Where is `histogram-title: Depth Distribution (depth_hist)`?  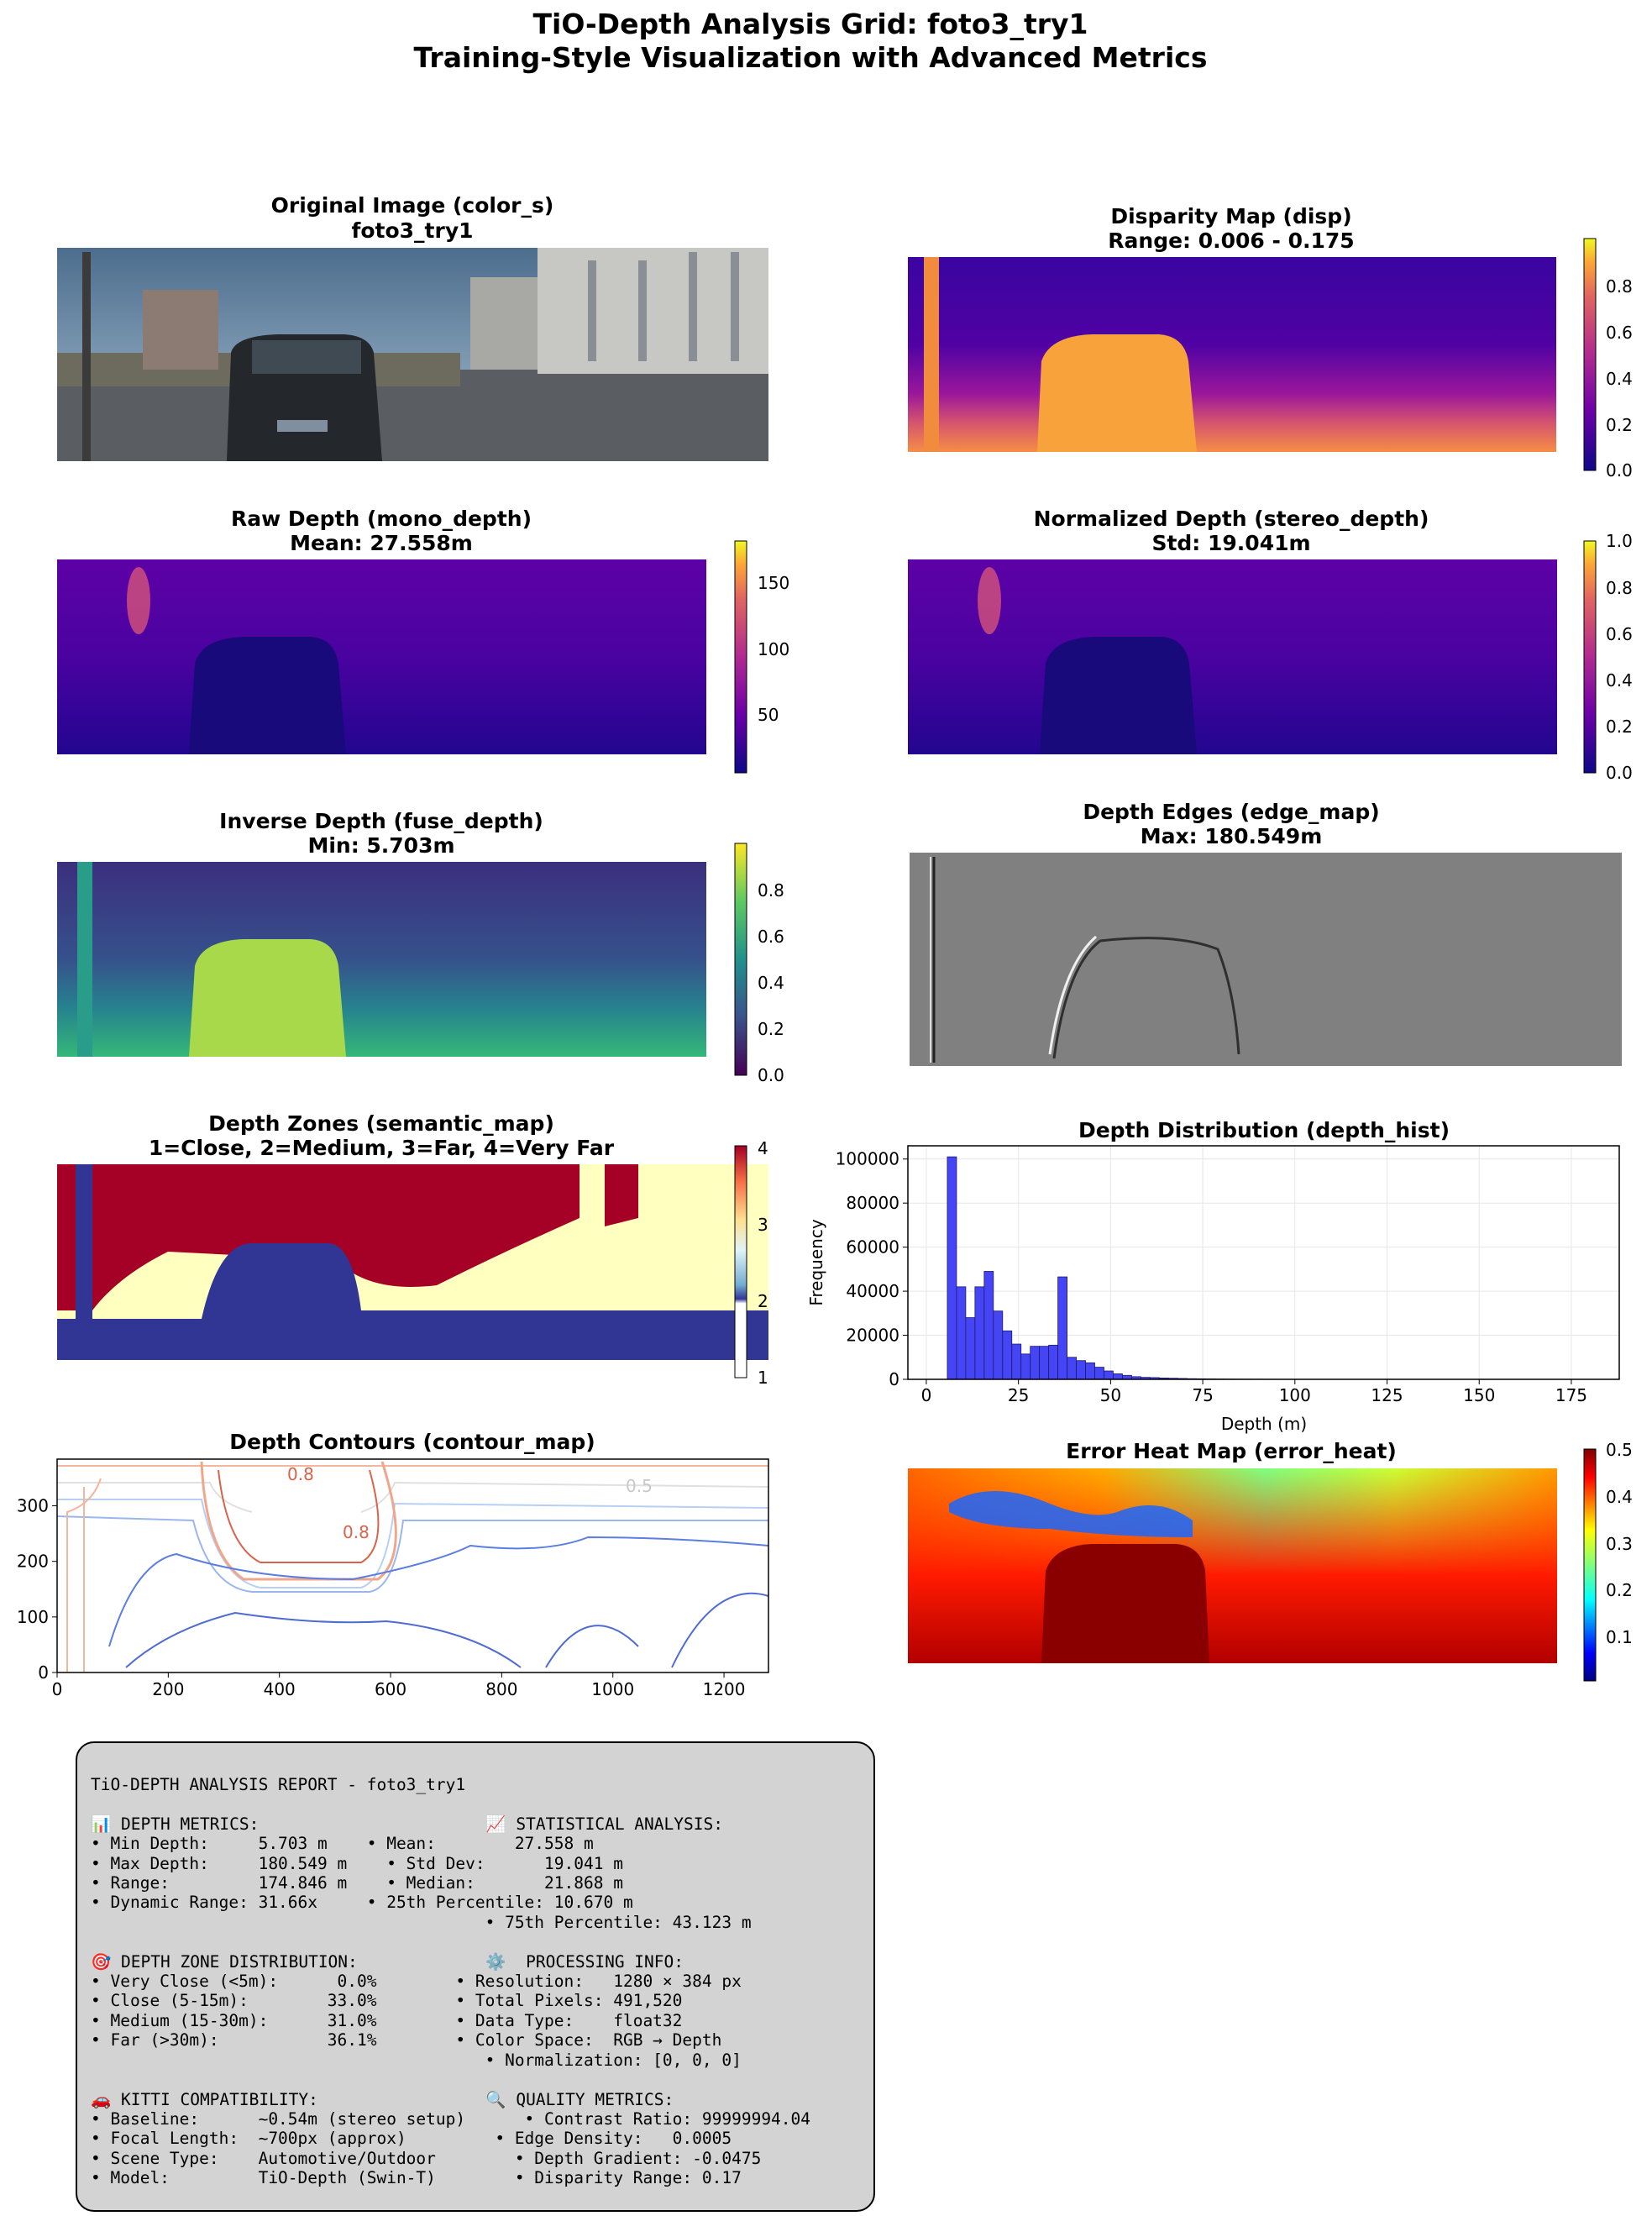
histogram-title: Depth Distribution (depth_hist) is located at coordinates (1264, 1130).